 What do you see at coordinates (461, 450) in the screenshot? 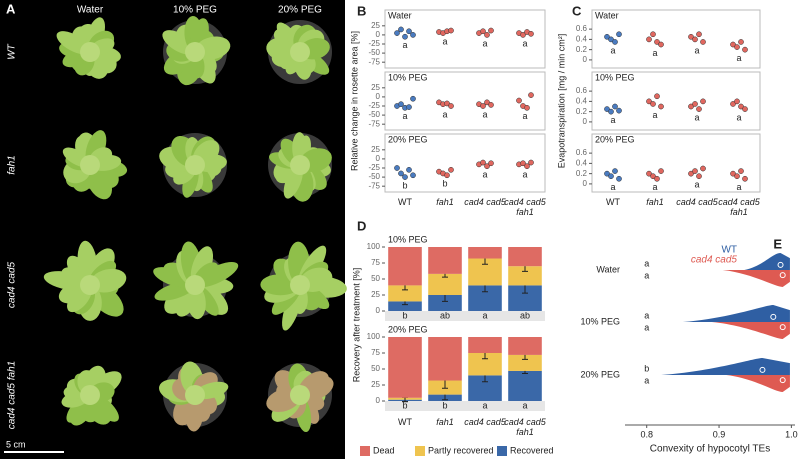
I see `legend-label: Partly recovered` at bounding box center [461, 450].